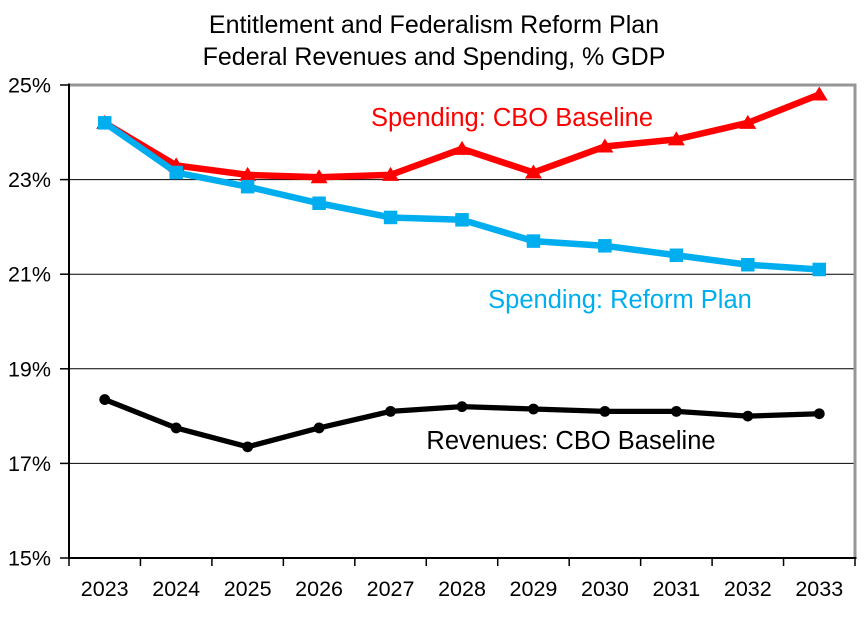  Describe the element at coordinates (29, 86) in the screenshot. I see `y-tick-label: 25%` at that location.